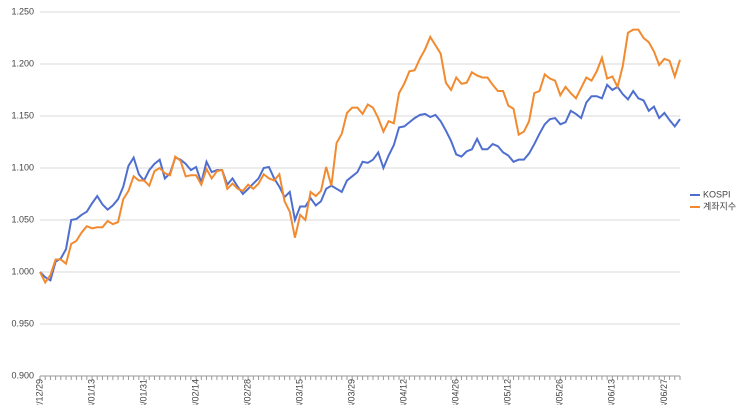  I want to click on x-tick-label: 23/06/13, so click(612, 392).